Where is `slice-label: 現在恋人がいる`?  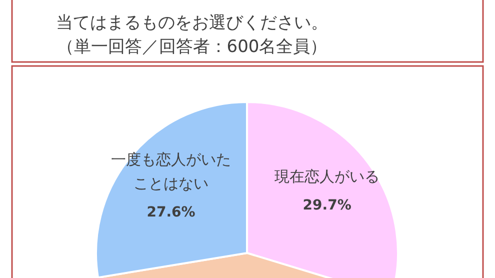 slice-label: 現在恋人がいる is located at coordinates (327, 177).